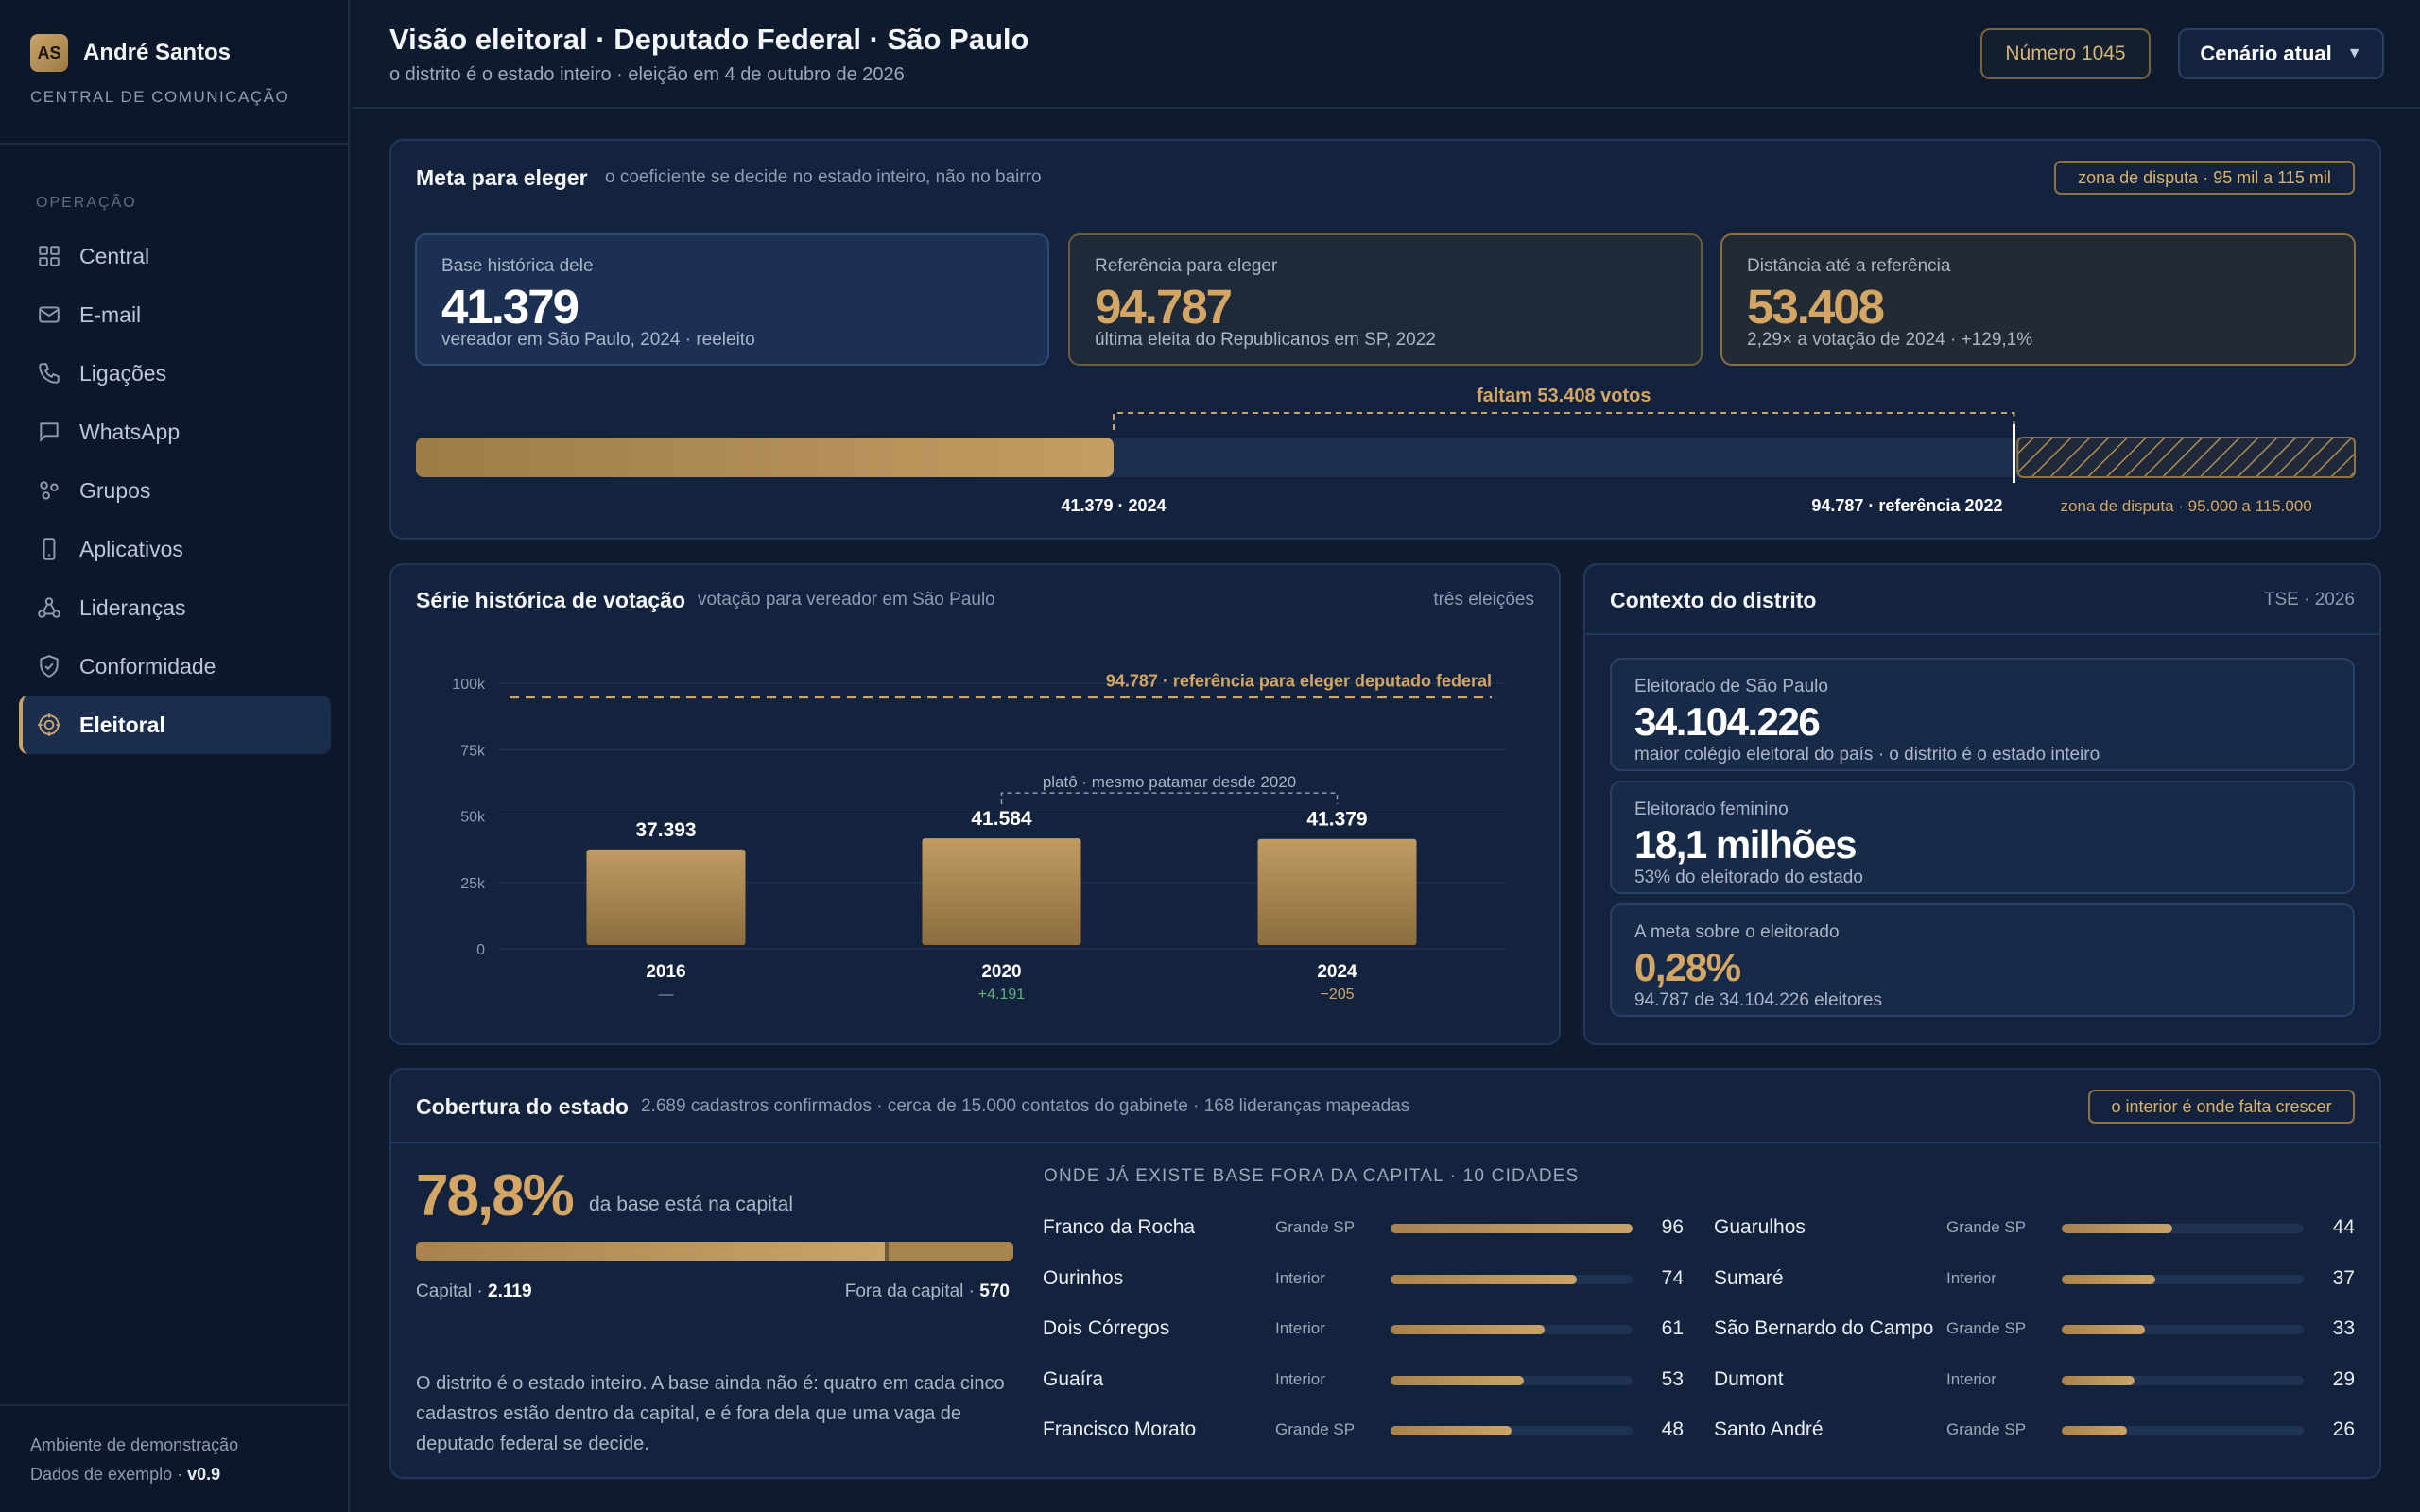 The width and height of the screenshot is (2420, 1512). I want to click on city-count: 48, so click(1672, 1429).